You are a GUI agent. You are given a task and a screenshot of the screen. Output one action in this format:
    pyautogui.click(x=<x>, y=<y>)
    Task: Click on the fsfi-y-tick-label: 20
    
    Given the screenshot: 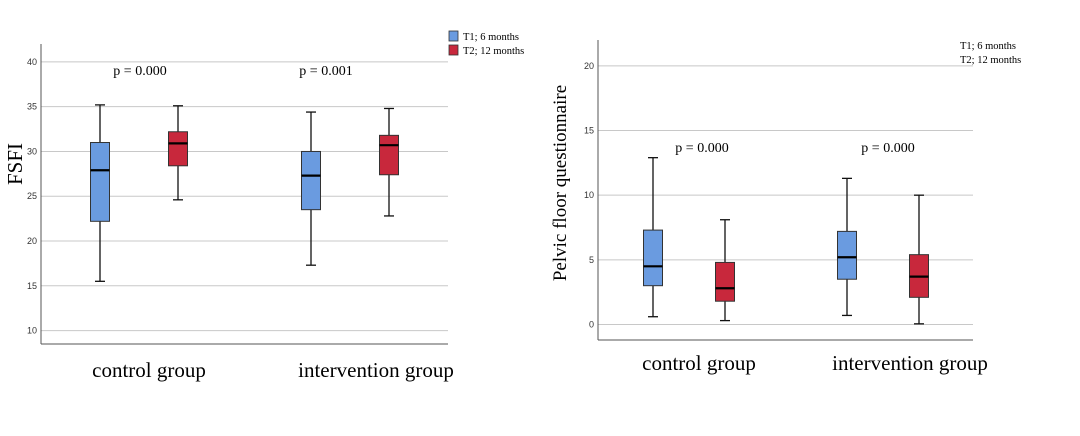 What is the action you would take?
    pyautogui.click(x=32, y=241)
    